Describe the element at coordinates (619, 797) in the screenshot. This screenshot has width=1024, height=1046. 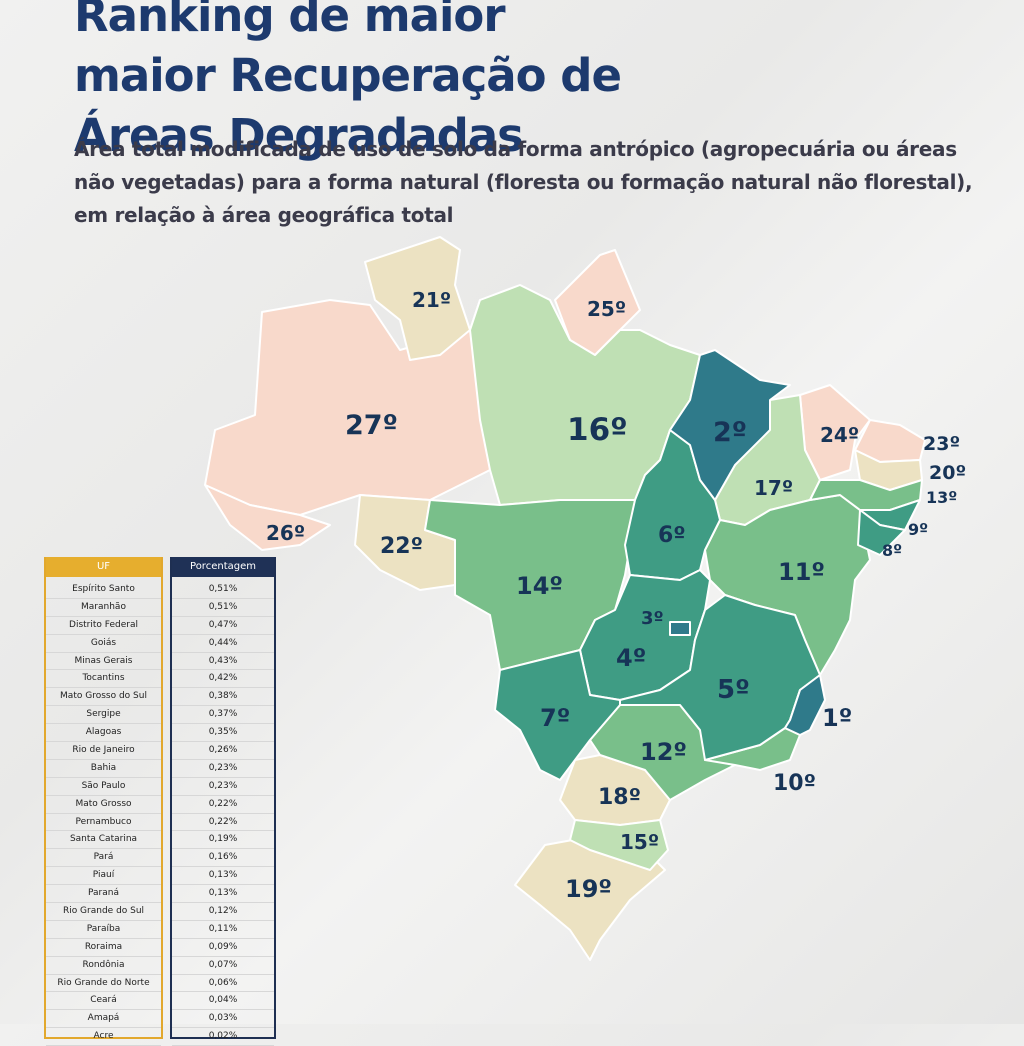
I see `label-parana: 18º` at that location.